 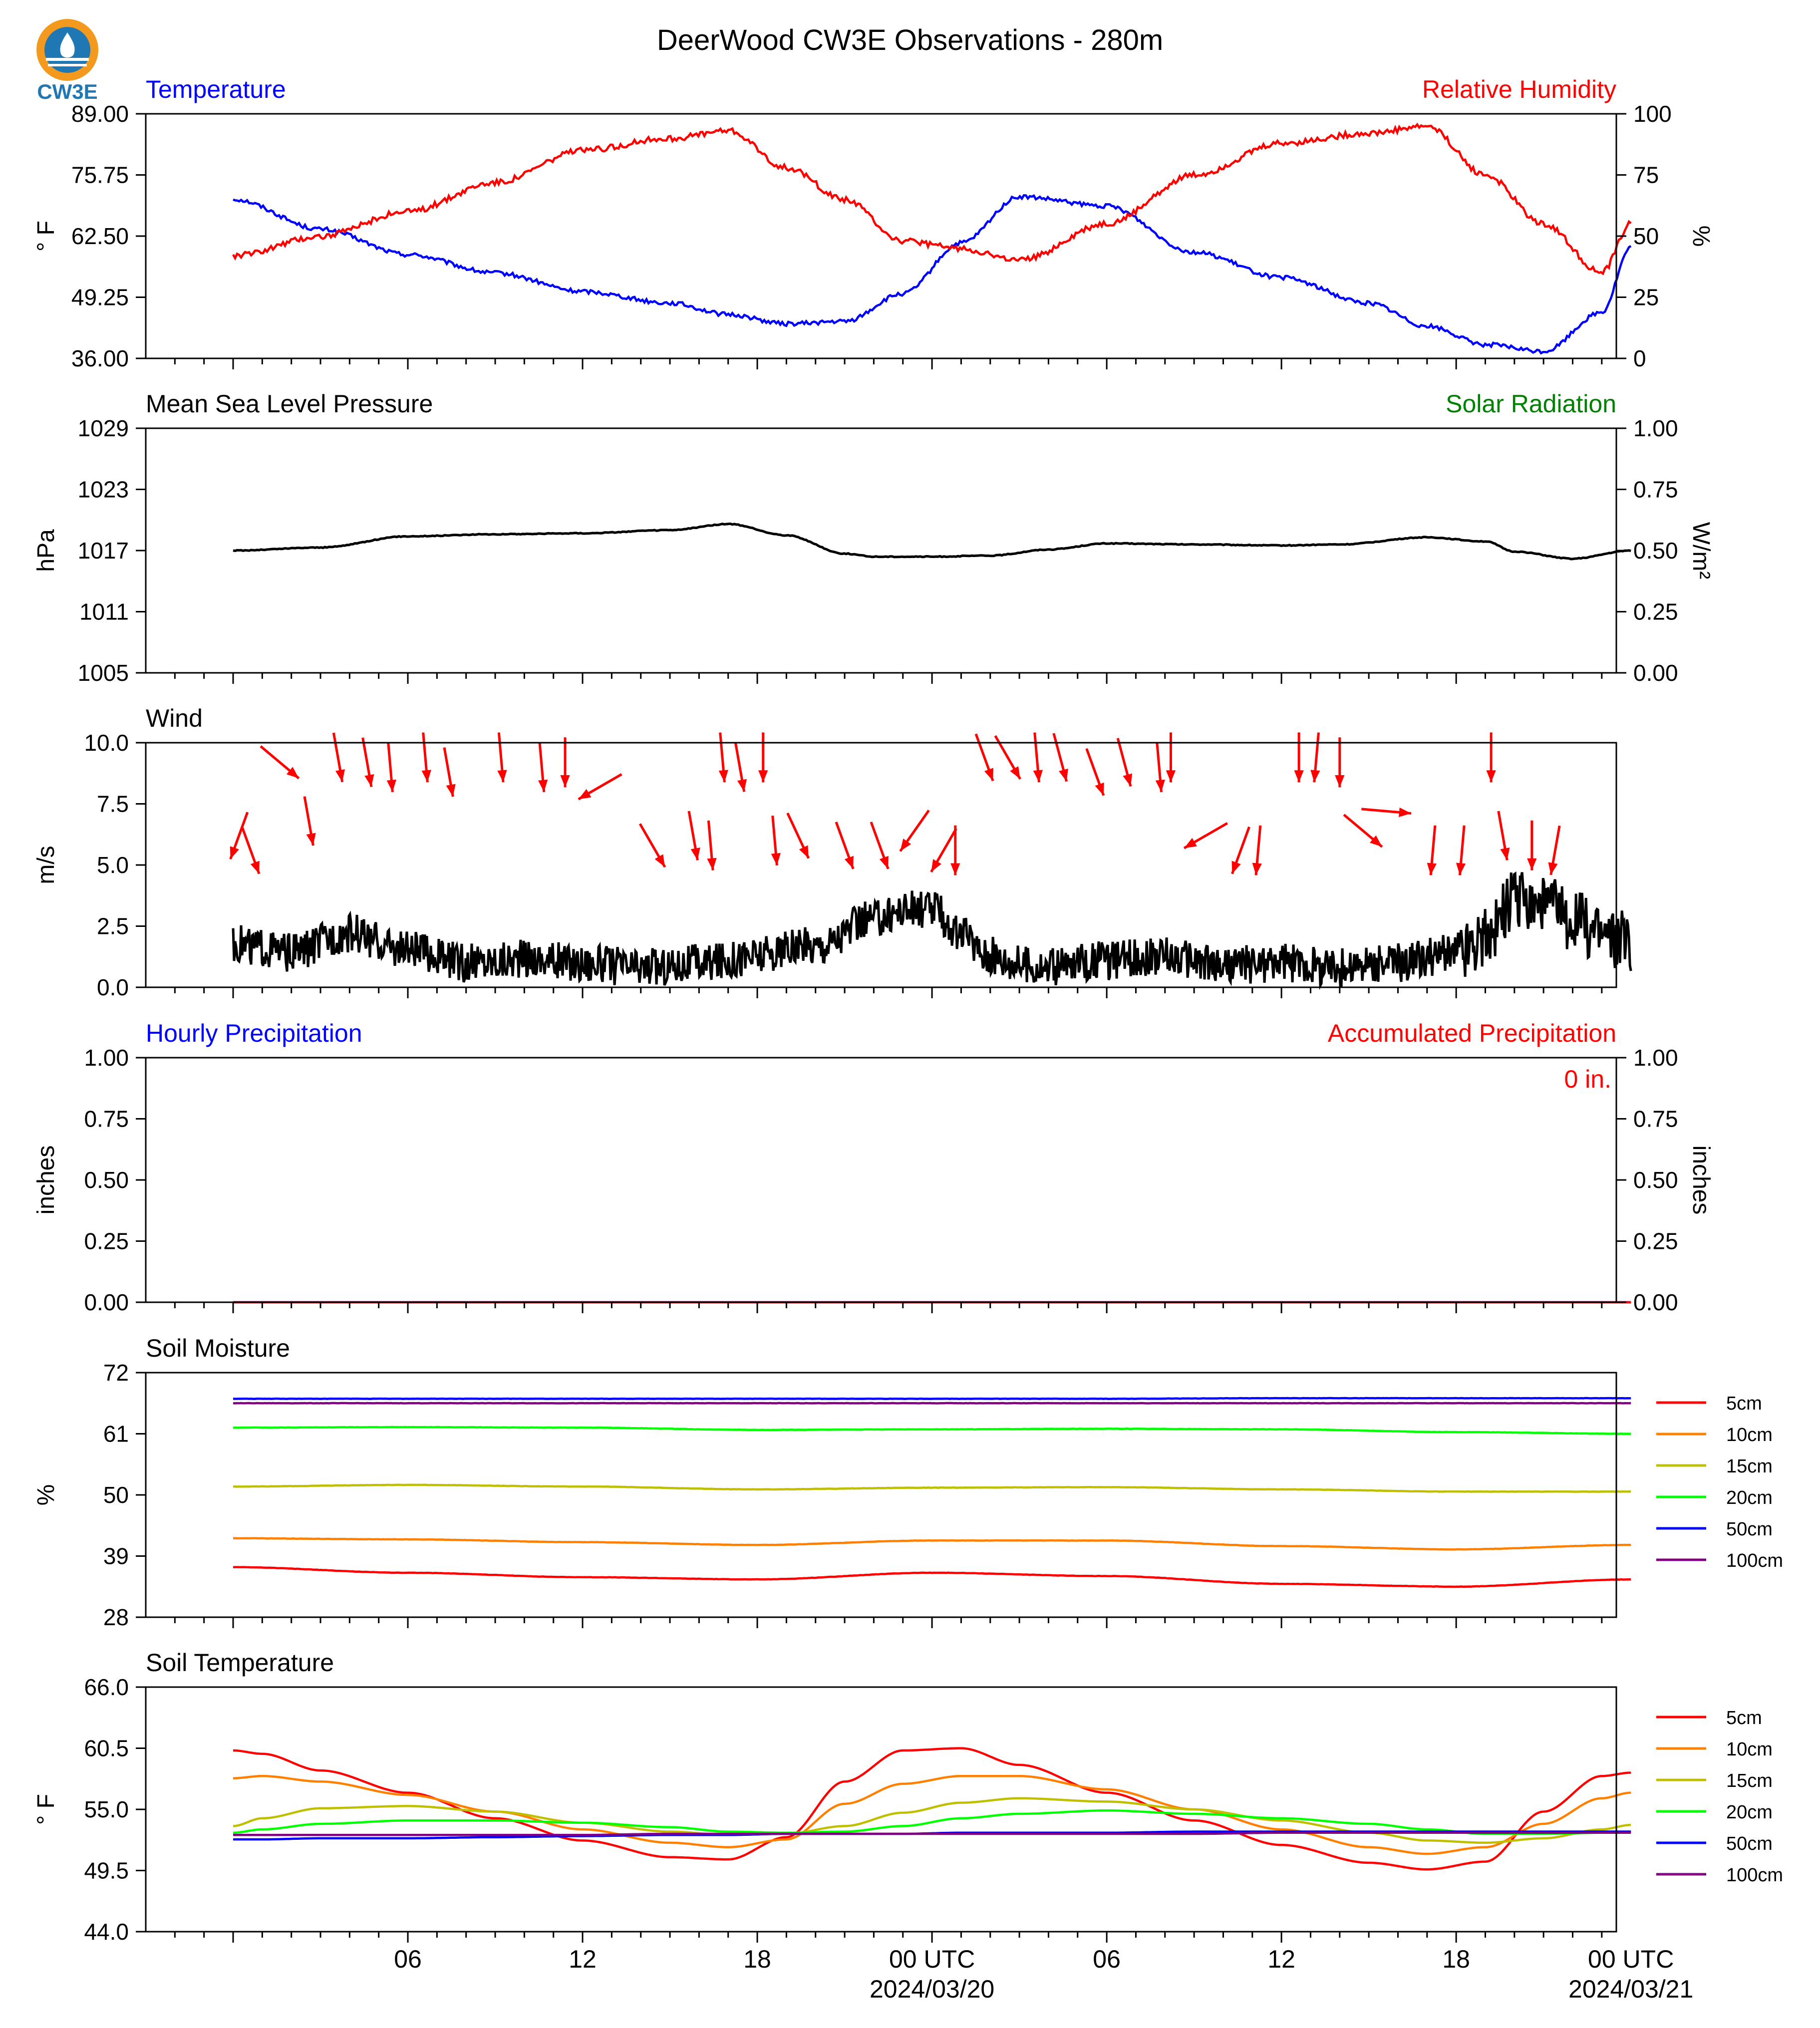 I want to click on y-axis-label-left: %, so click(x=46, y=1495).